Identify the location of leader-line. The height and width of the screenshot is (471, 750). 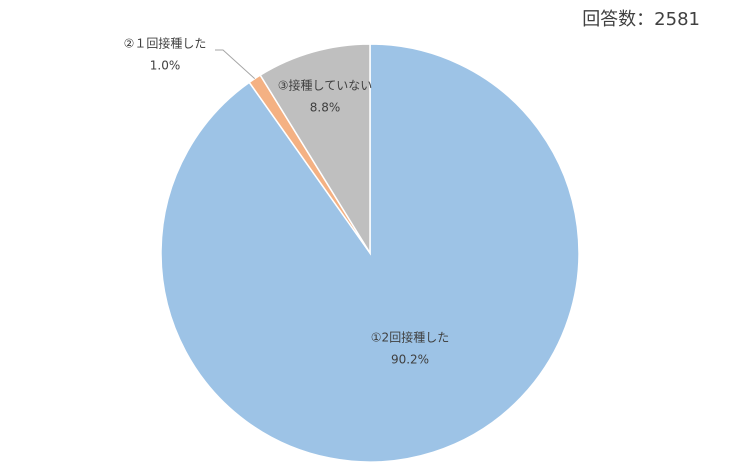
(235, 64).